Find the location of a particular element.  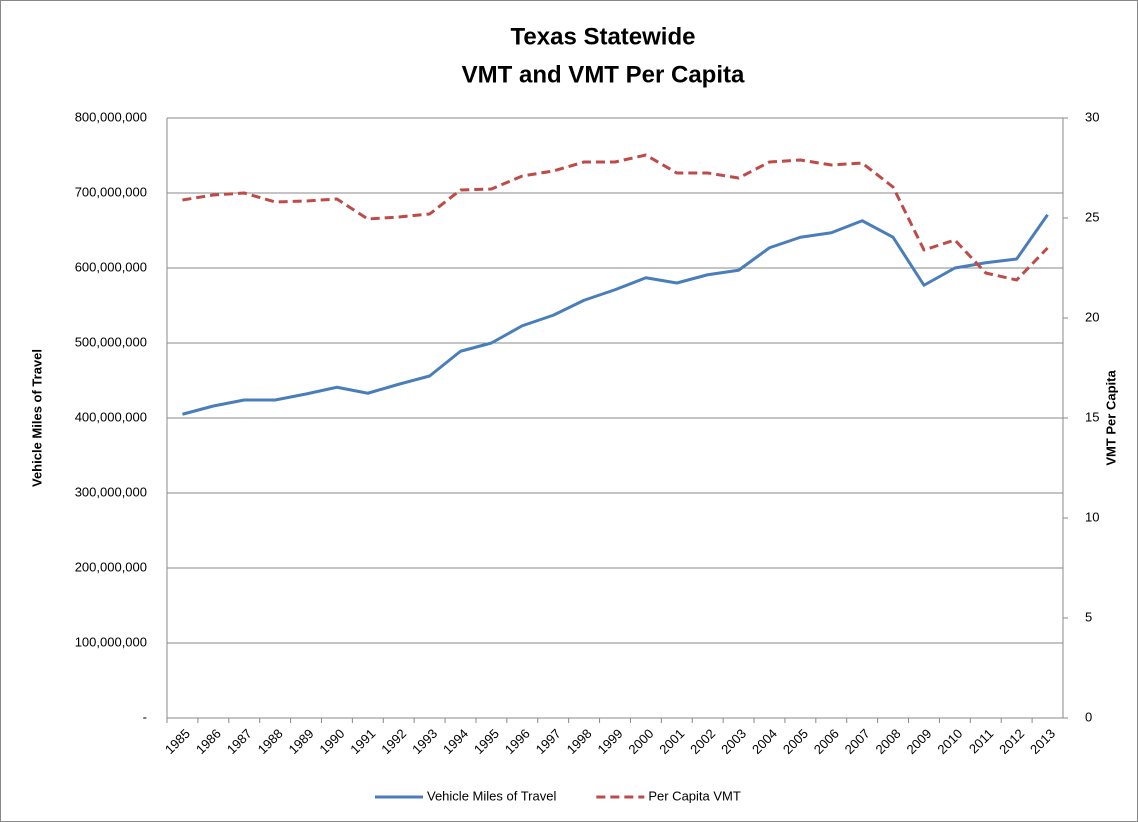

y2-tick-label: 15 is located at coordinates (1092, 416).